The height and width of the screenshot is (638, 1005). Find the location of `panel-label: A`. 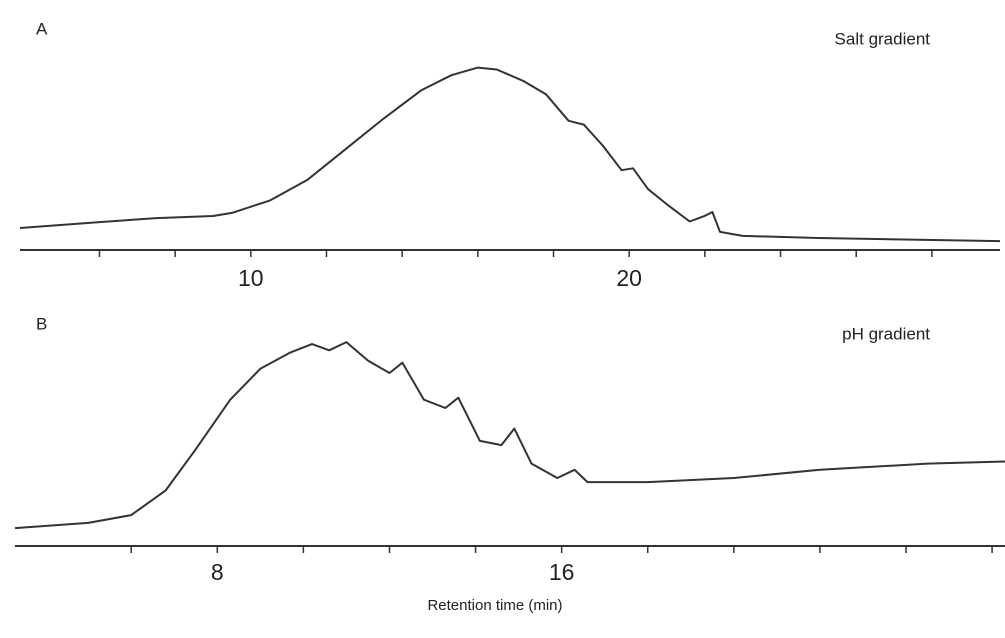

panel-label: A is located at coordinates (42, 28).